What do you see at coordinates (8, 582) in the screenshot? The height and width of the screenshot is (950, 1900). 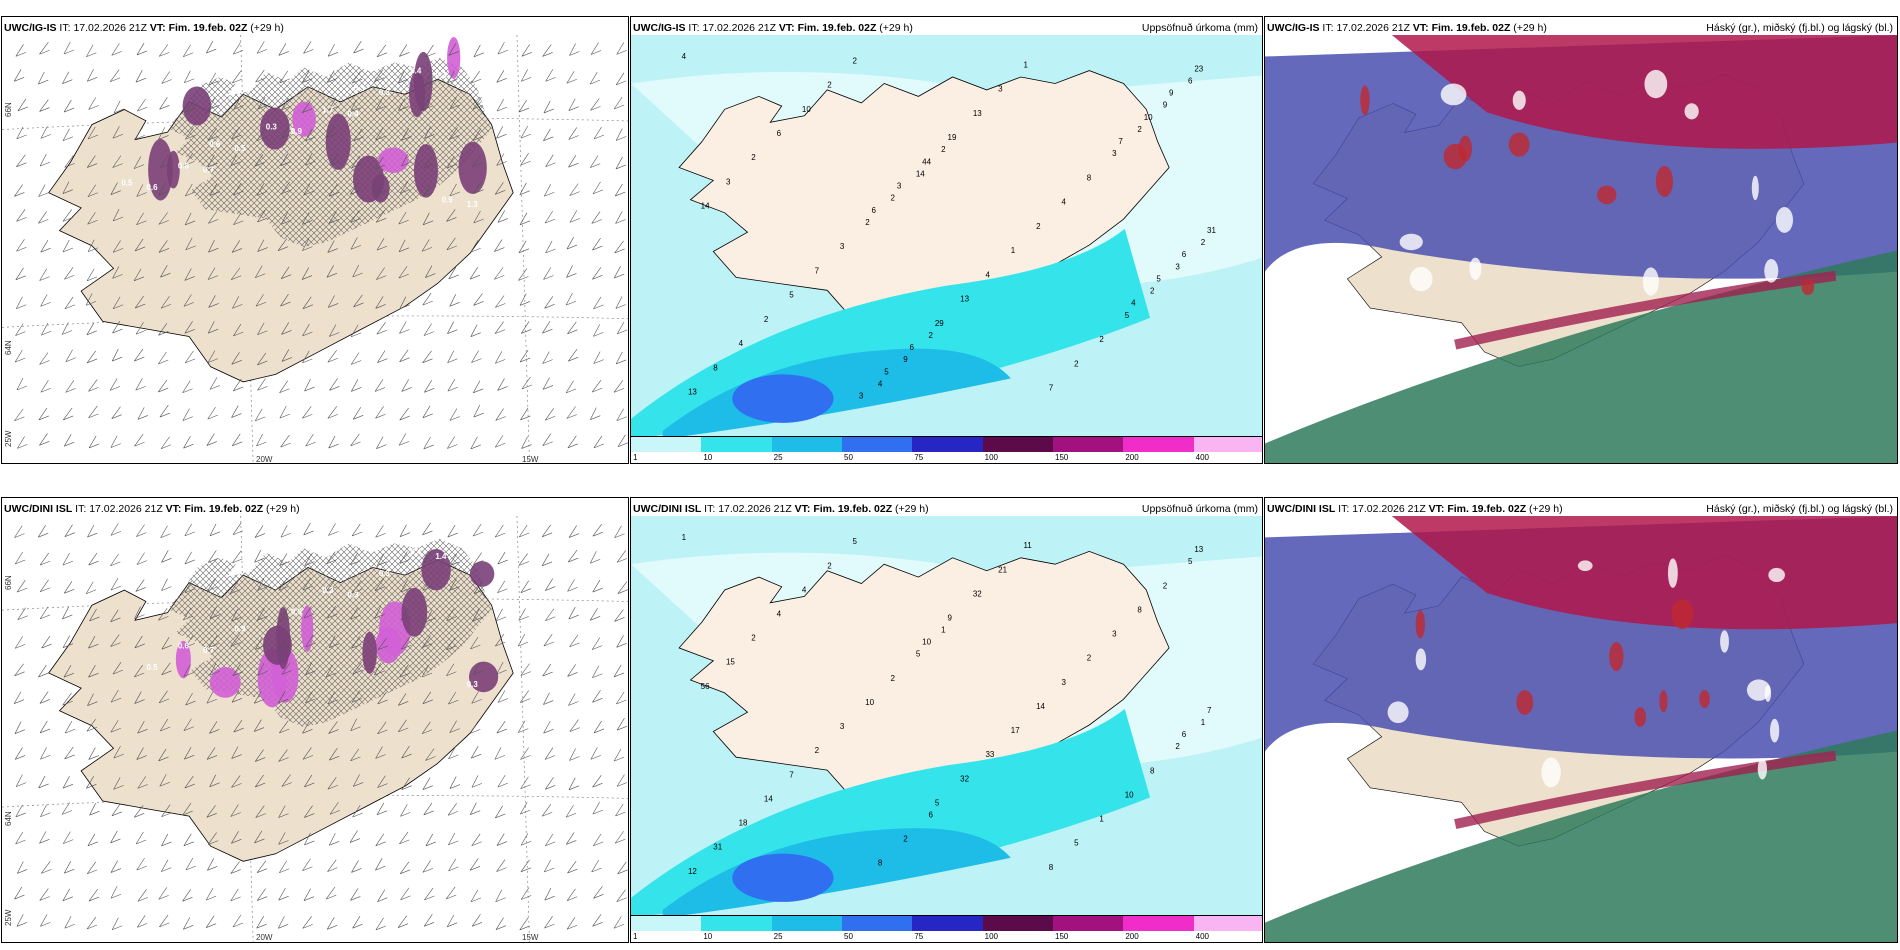 I see `lat-label-66n: 66N` at bounding box center [8, 582].